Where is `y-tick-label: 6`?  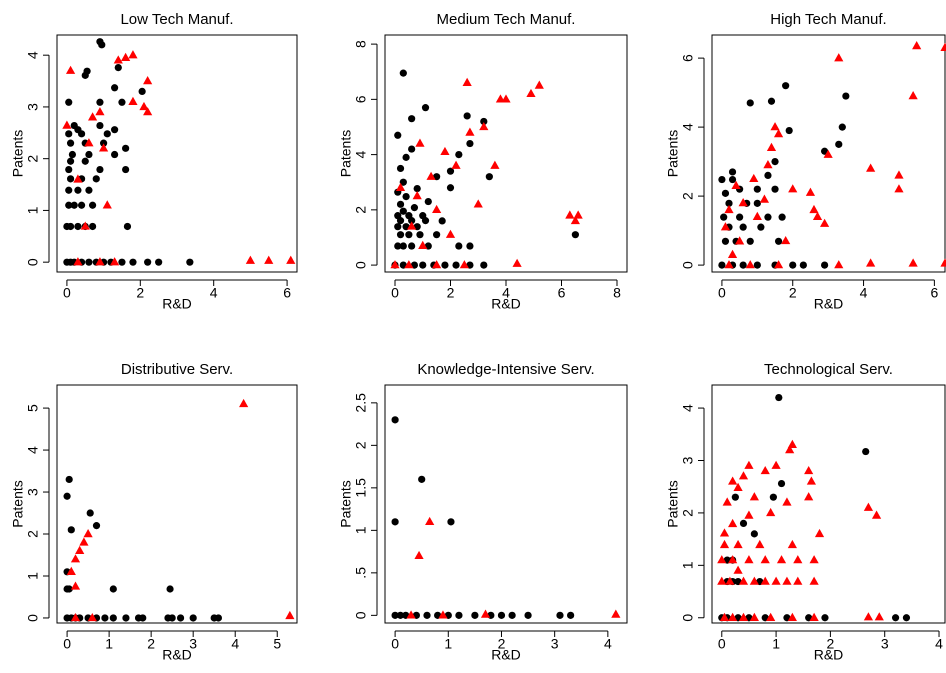
y-tick-label: 6 is located at coordinates (361, 99).